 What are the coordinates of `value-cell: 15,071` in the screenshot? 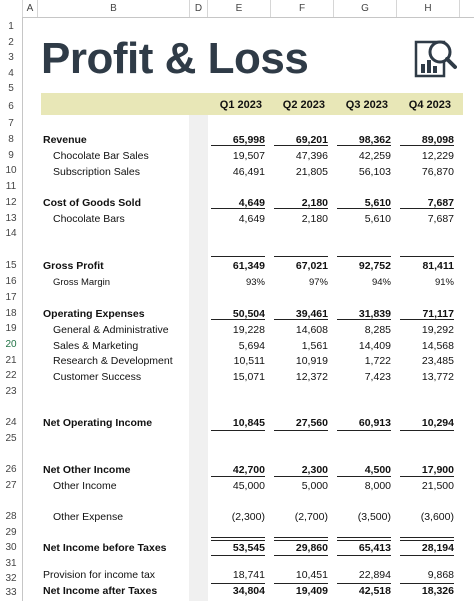 It's located at (248, 377).